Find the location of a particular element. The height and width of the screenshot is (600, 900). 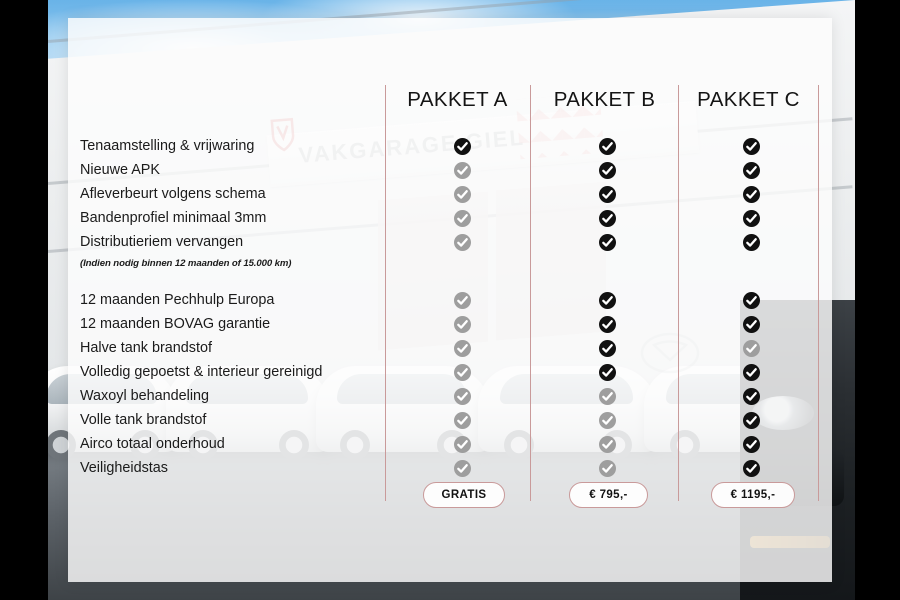

price-pill-pakket-c: € 1195,- is located at coordinates (753, 495).